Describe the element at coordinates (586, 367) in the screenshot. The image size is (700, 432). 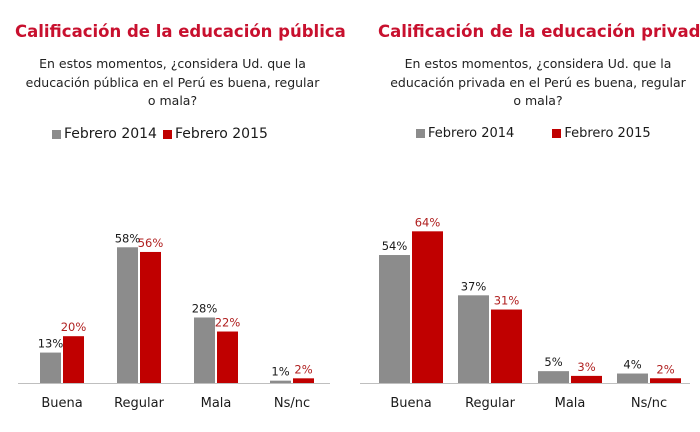
I see `data-label: 3%` at that location.